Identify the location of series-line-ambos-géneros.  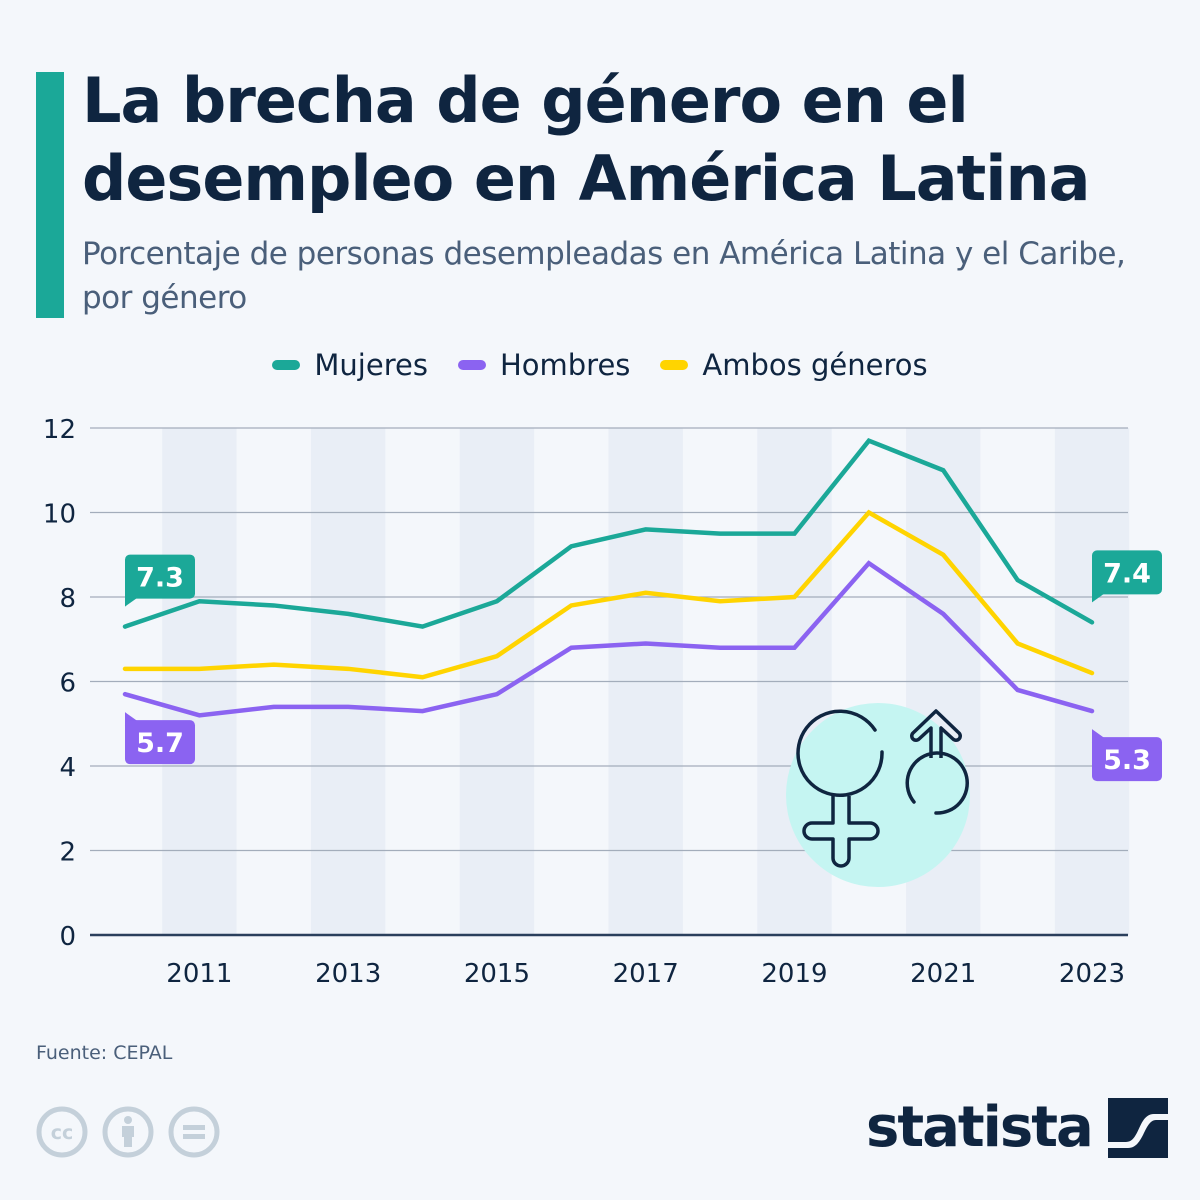
(608, 594).